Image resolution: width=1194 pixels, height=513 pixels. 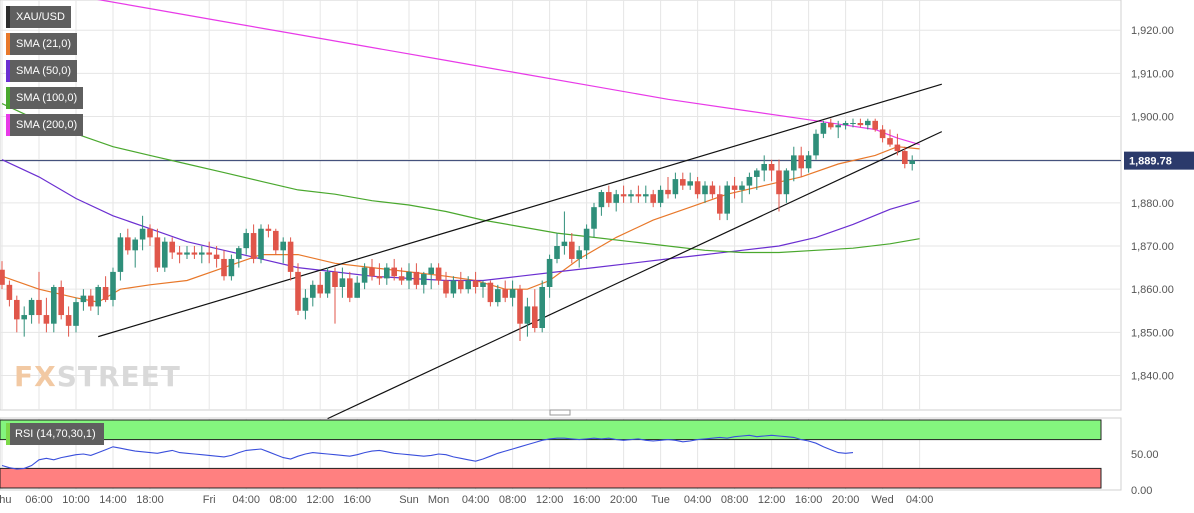 What do you see at coordinates (76, 500) in the screenshot?
I see `x-tick-label: 10:00` at bounding box center [76, 500].